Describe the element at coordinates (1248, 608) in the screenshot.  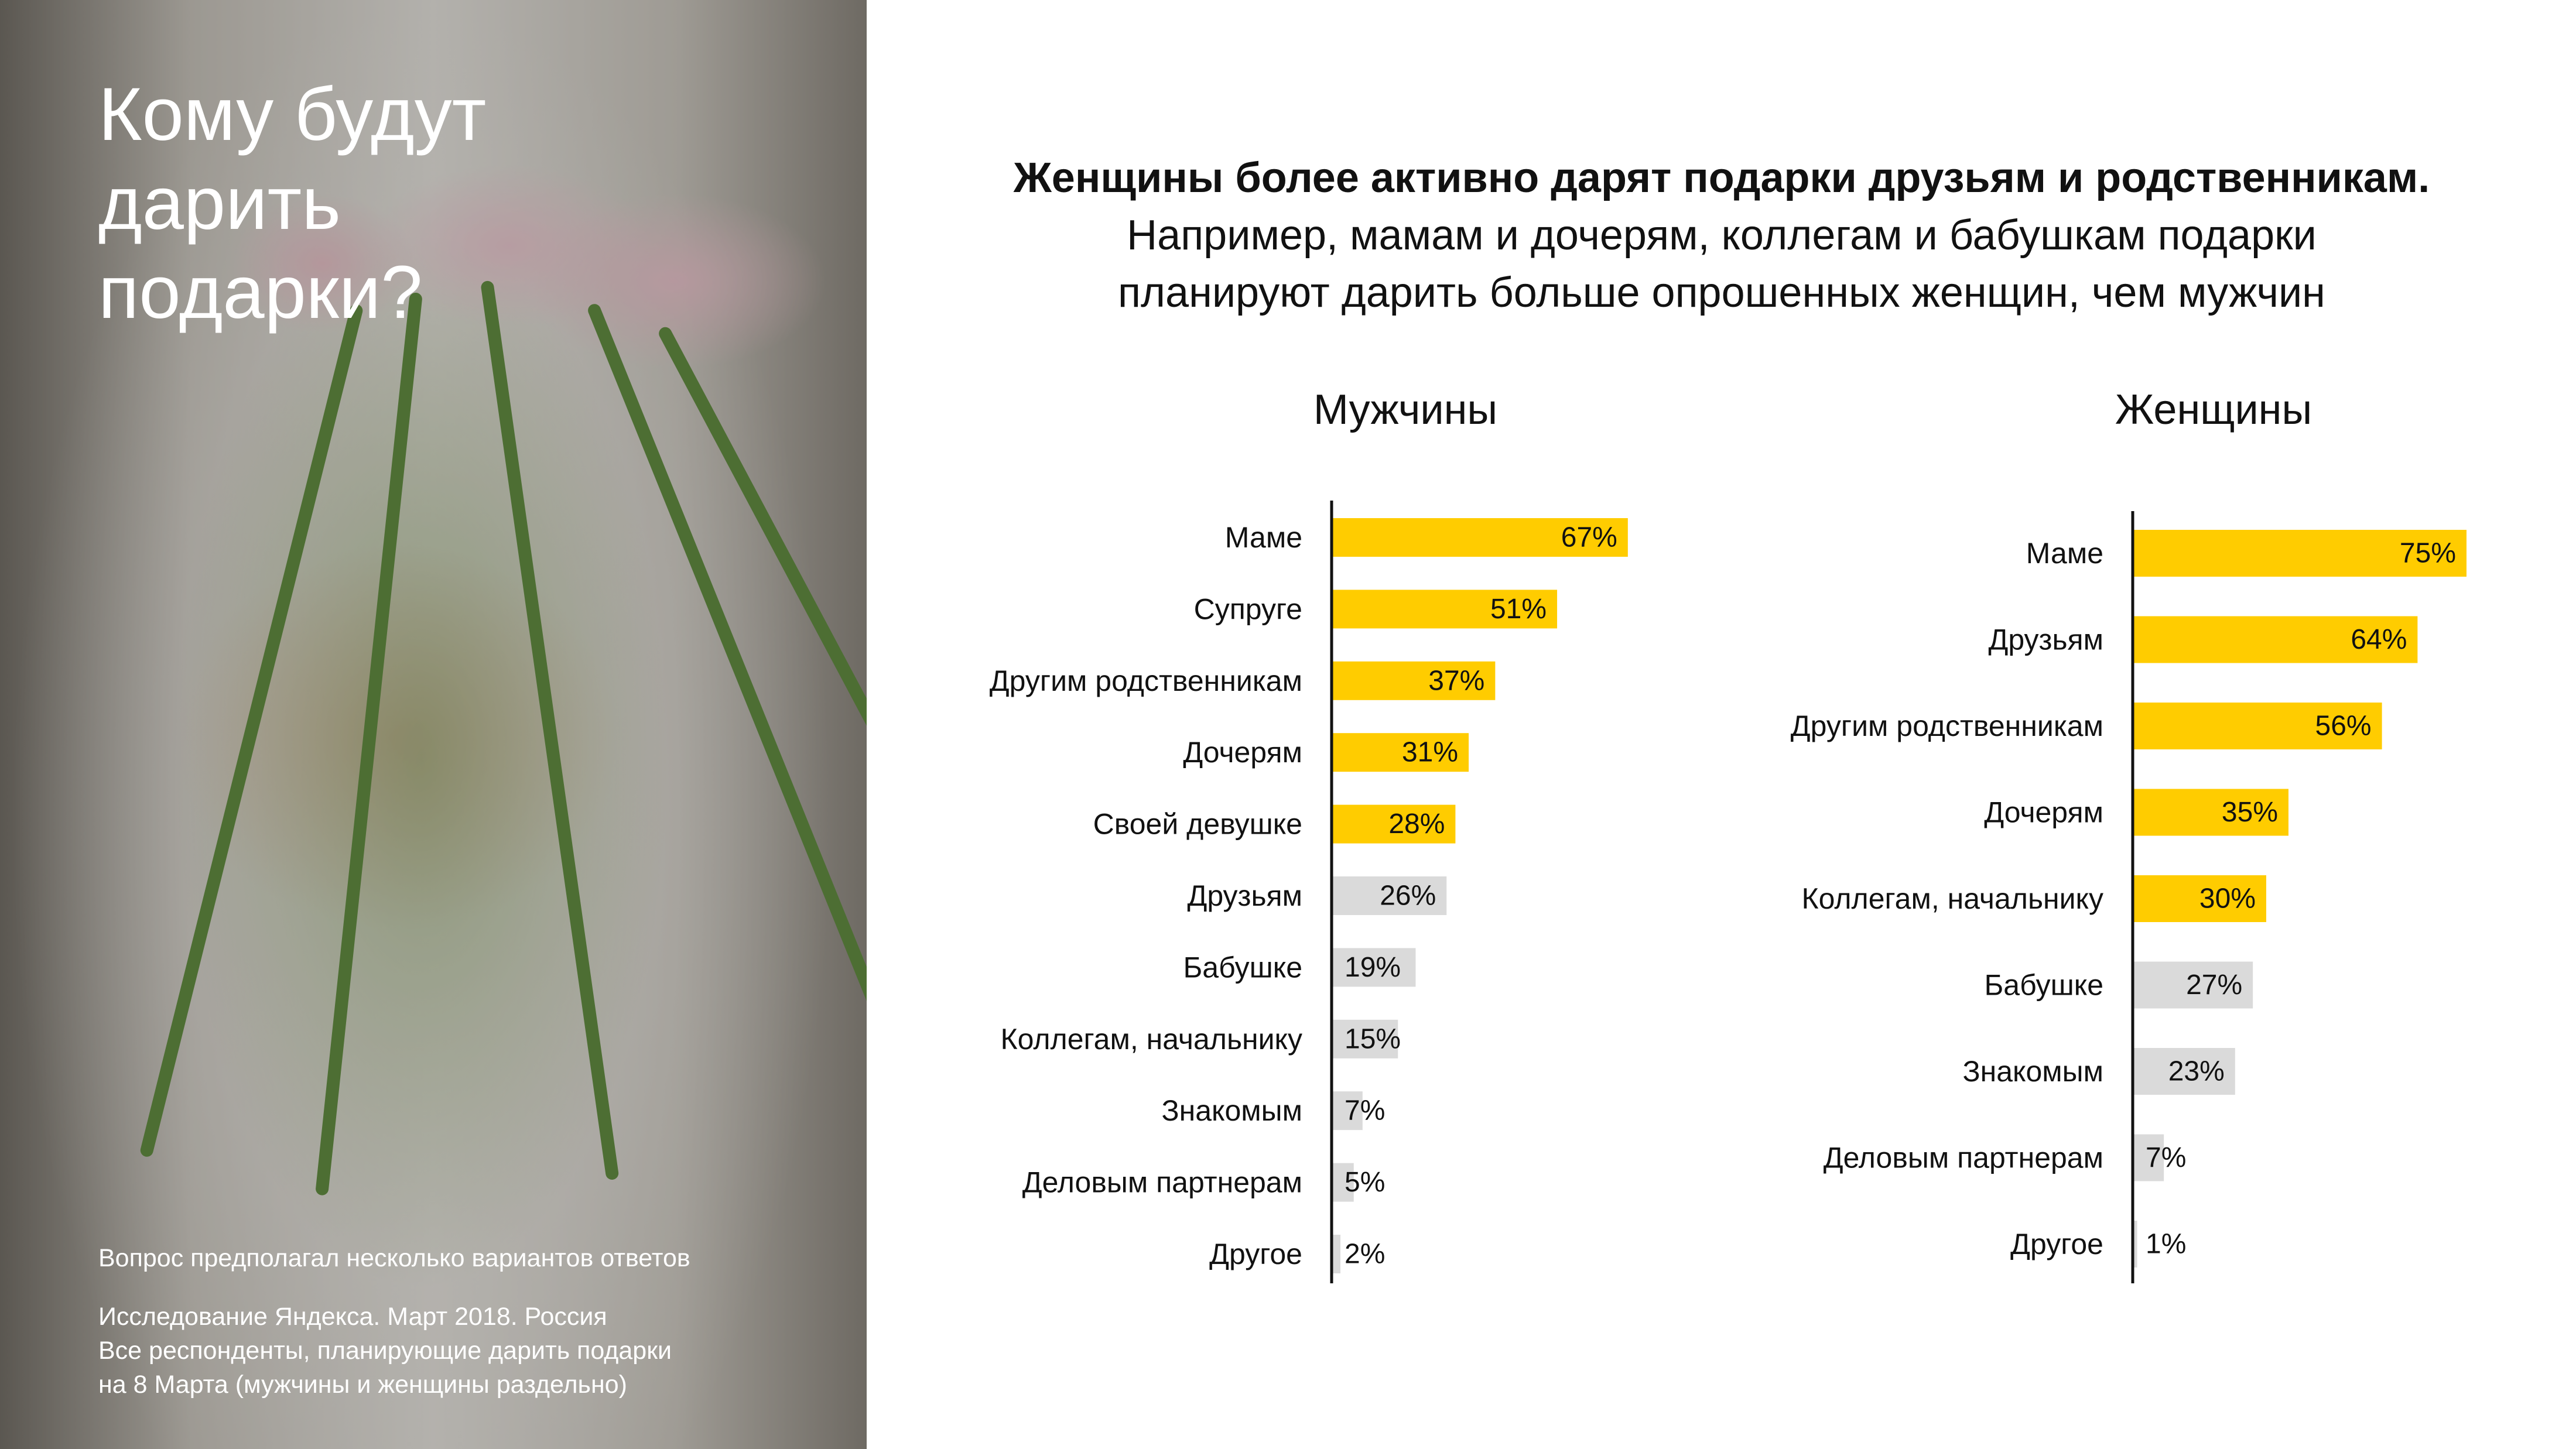
I see `category-label: Супруге` at that location.